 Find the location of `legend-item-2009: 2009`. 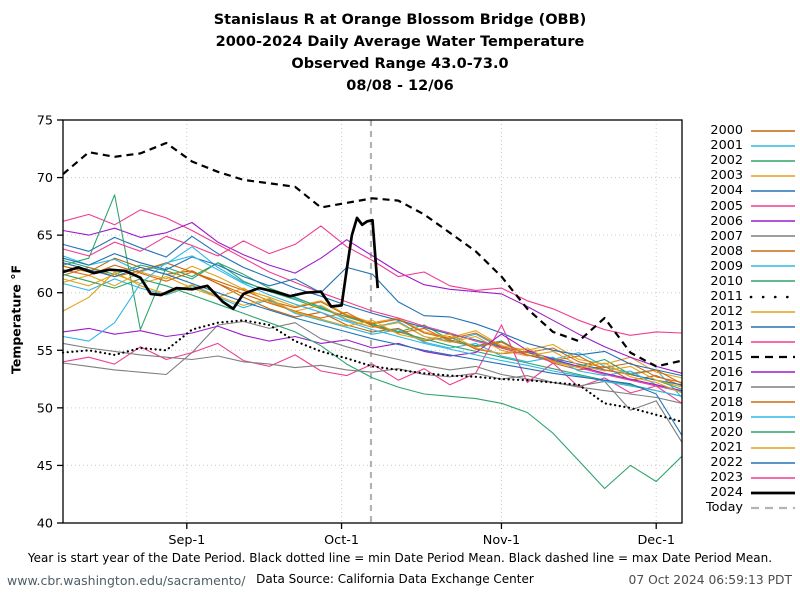

legend-item-2009: 2009 is located at coordinates (742, 266).